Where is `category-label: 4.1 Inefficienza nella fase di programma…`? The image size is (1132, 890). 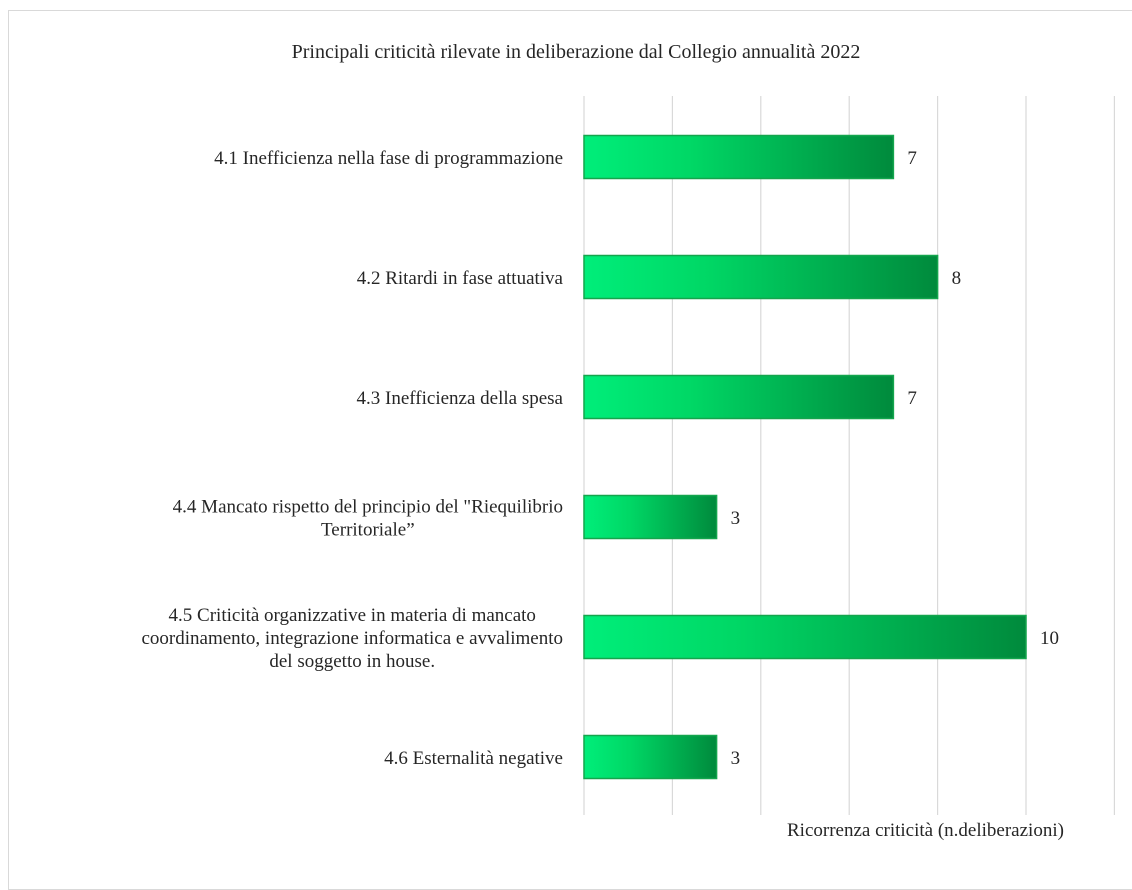
category-label: 4.1 Inefficienza nella fase di programma… is located at coordinates (388, 158).